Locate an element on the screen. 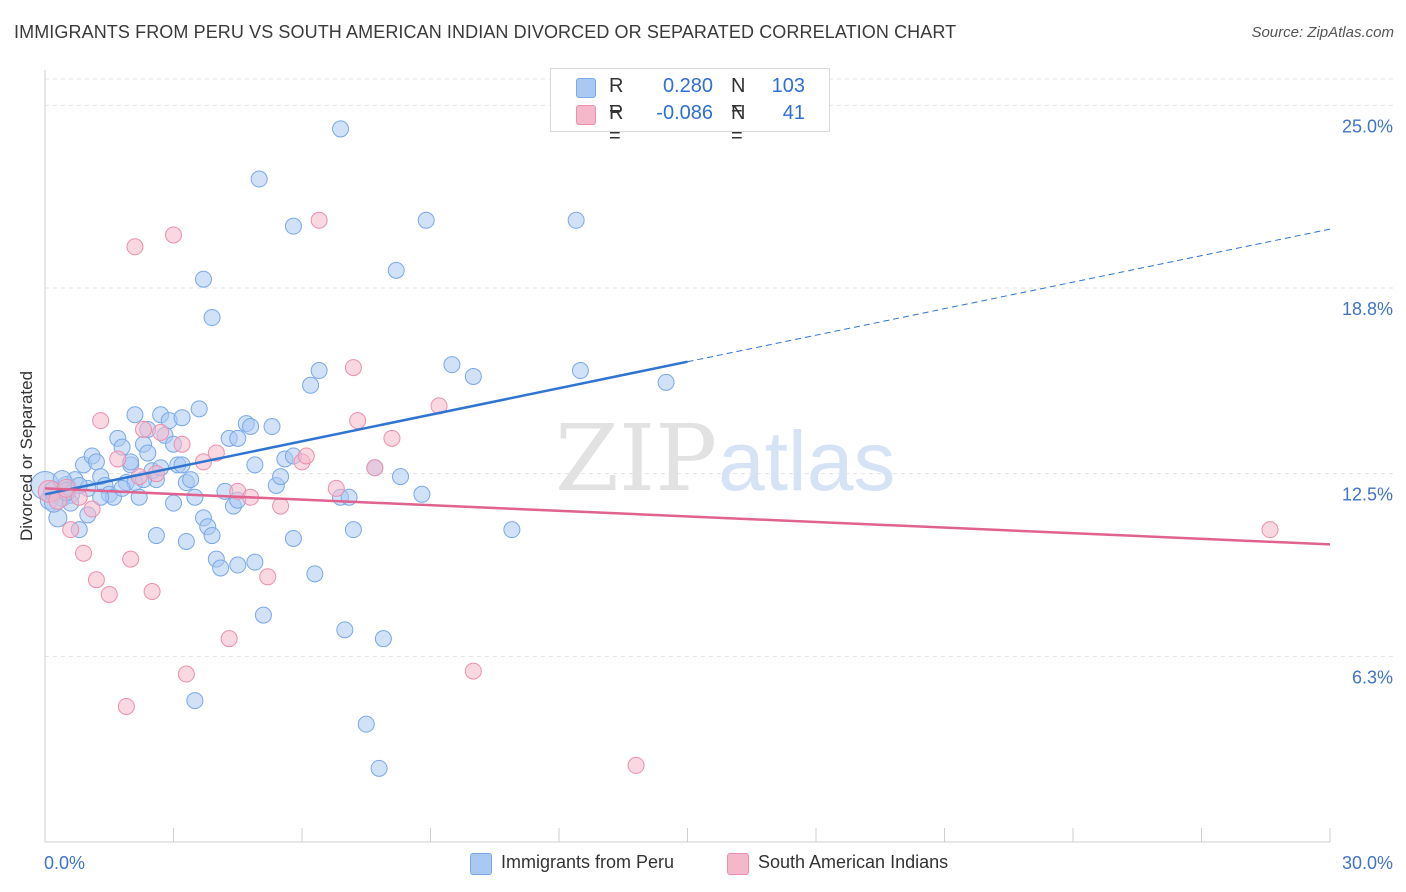 Image resolution: width=1406 pixels, height=892 pixels. legend-n-value: 41 is located at coordinates (793, 113).